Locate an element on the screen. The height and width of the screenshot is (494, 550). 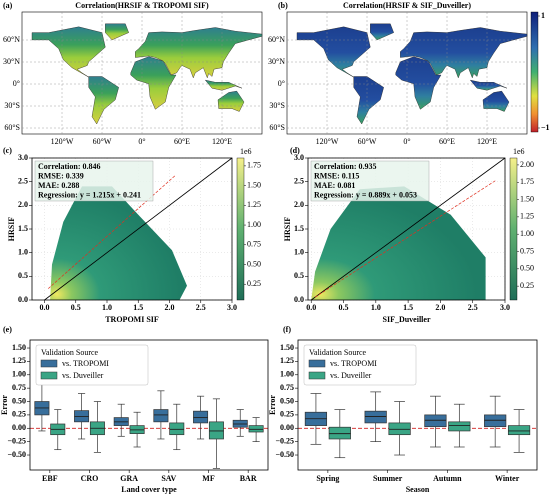
y-tick-label: 0.75 is located at coordinates (287, 387).